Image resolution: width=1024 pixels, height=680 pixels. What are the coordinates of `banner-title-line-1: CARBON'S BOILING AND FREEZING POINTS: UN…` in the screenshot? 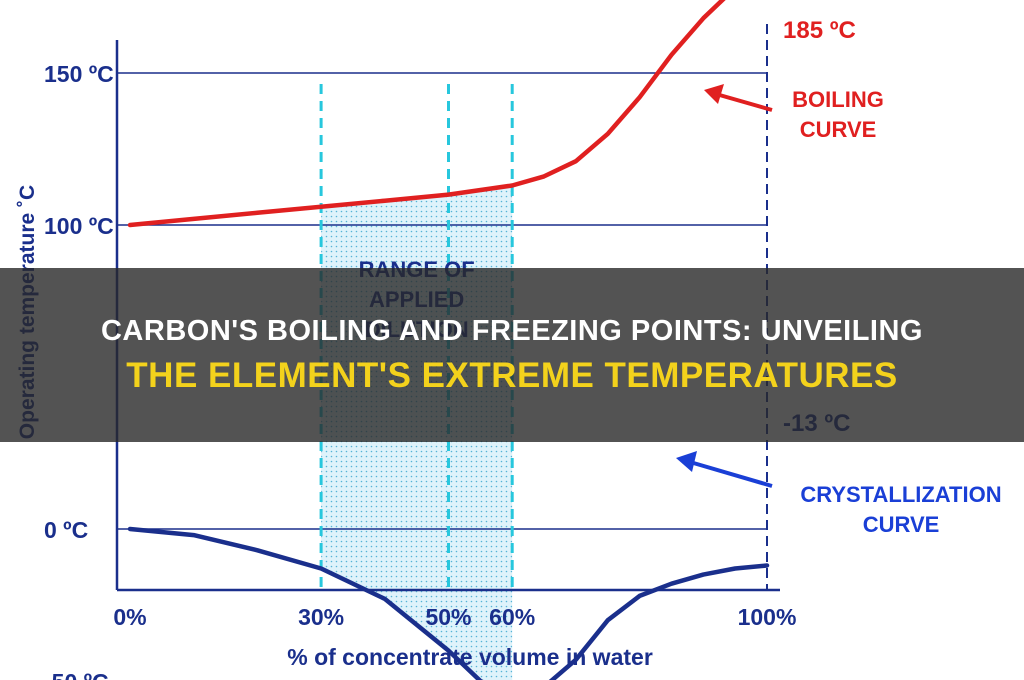 It's located at (511, 330).